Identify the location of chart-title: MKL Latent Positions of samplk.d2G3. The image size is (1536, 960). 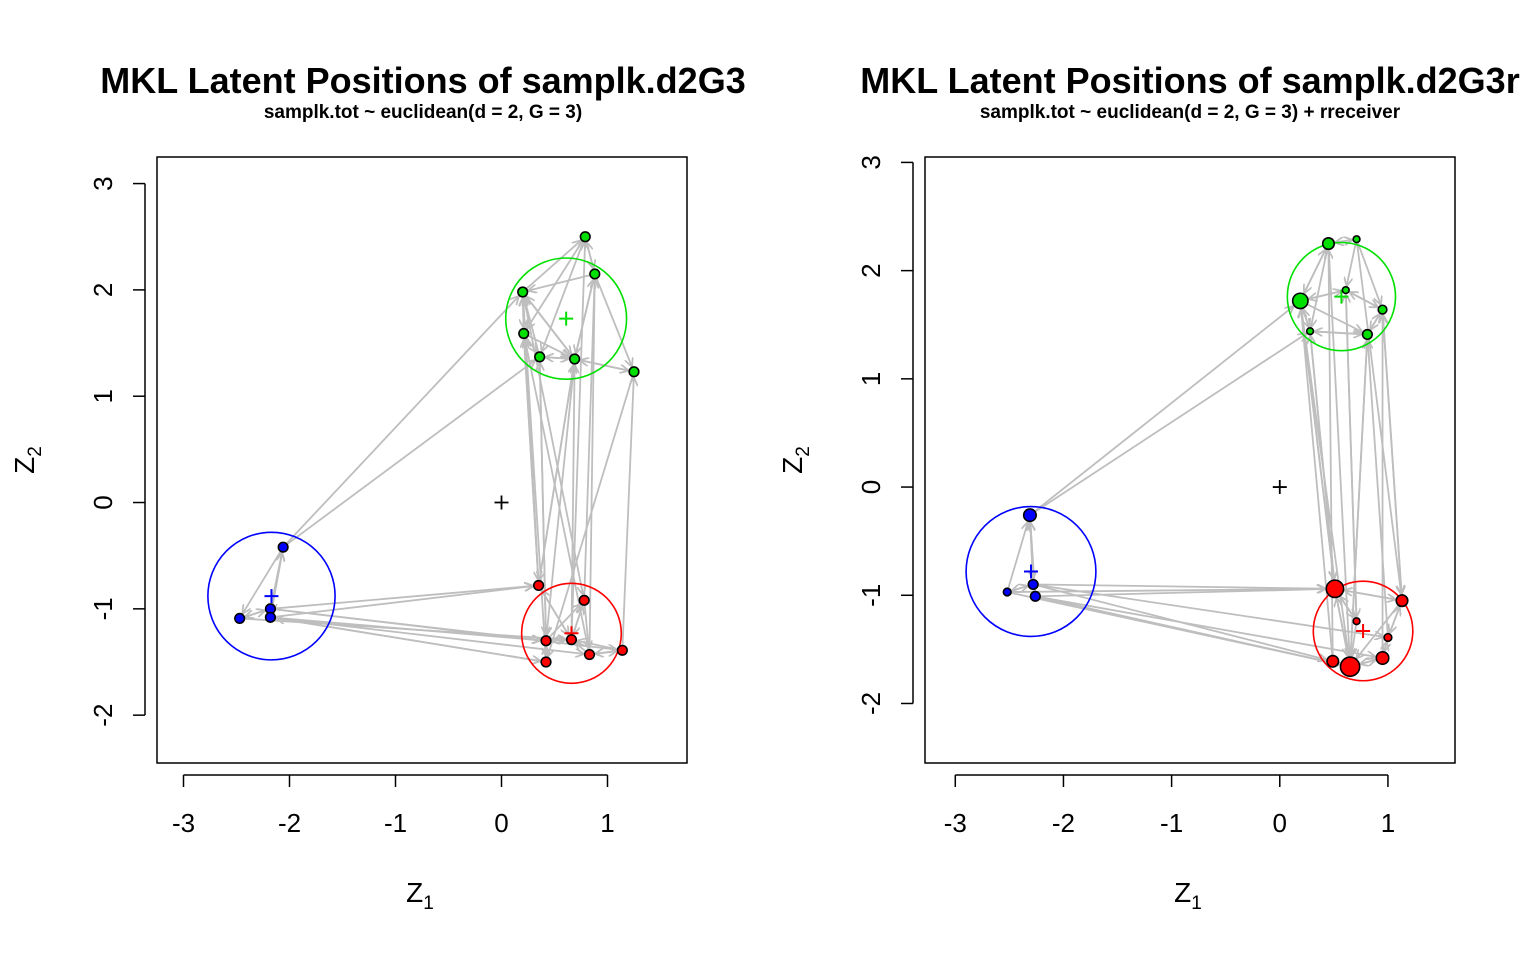
(422, 80).